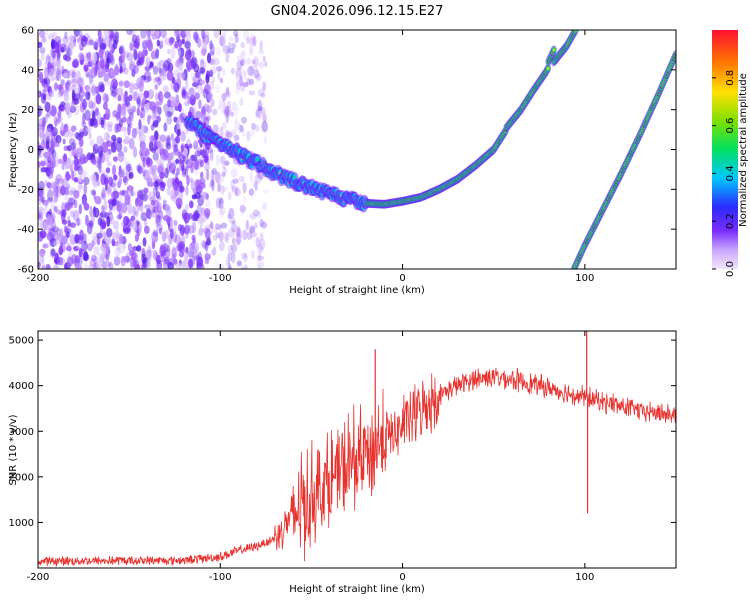  What do you see at coordinates (26, 230) in the screenshot?
I see `spectrogram-y-tick-label: -40` at bounding box center [26, 230].